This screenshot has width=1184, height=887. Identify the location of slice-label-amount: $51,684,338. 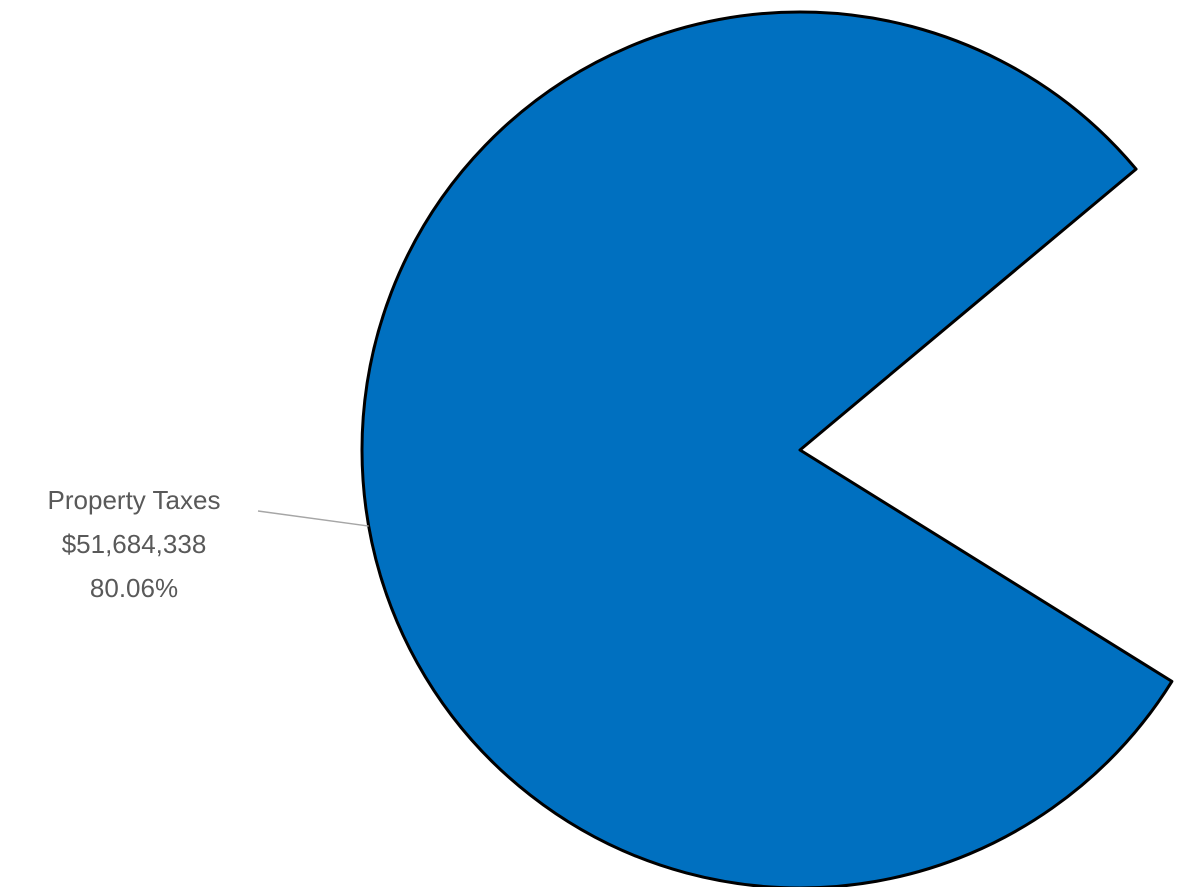
(134, 544).